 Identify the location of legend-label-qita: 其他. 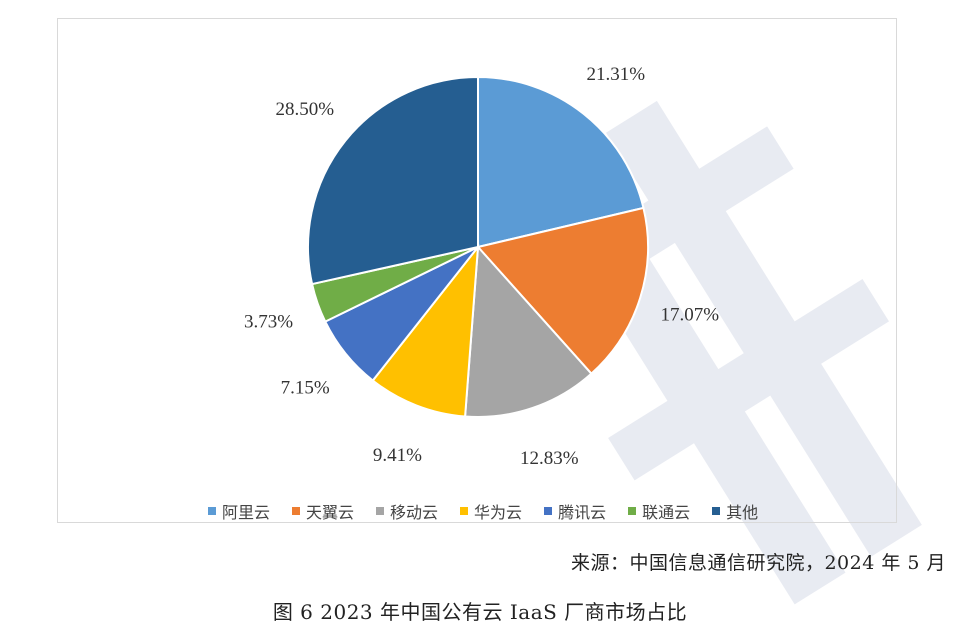
(742, 512).